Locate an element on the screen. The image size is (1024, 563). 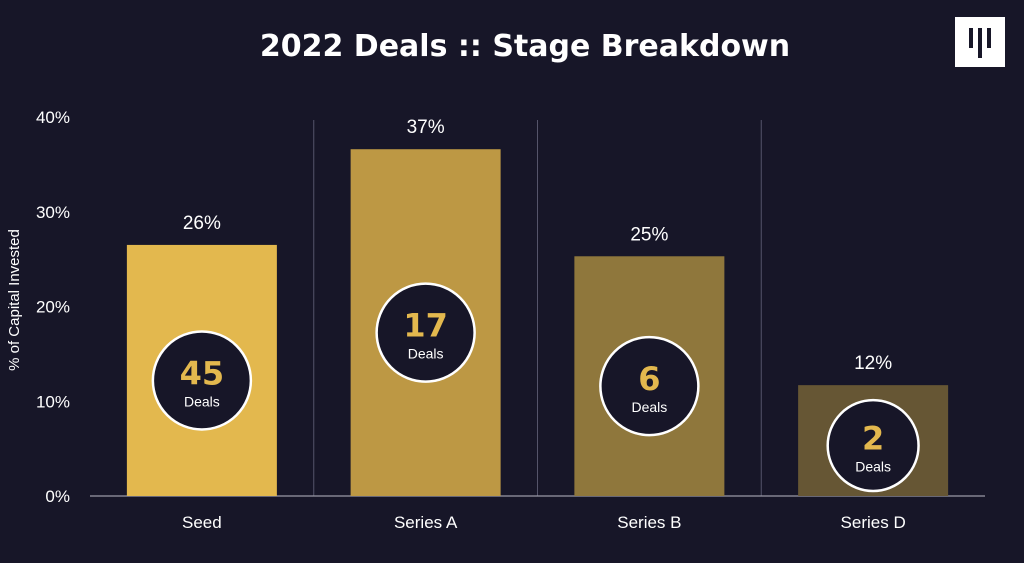
deal-count: 2 is located at coordinates (873, 439).